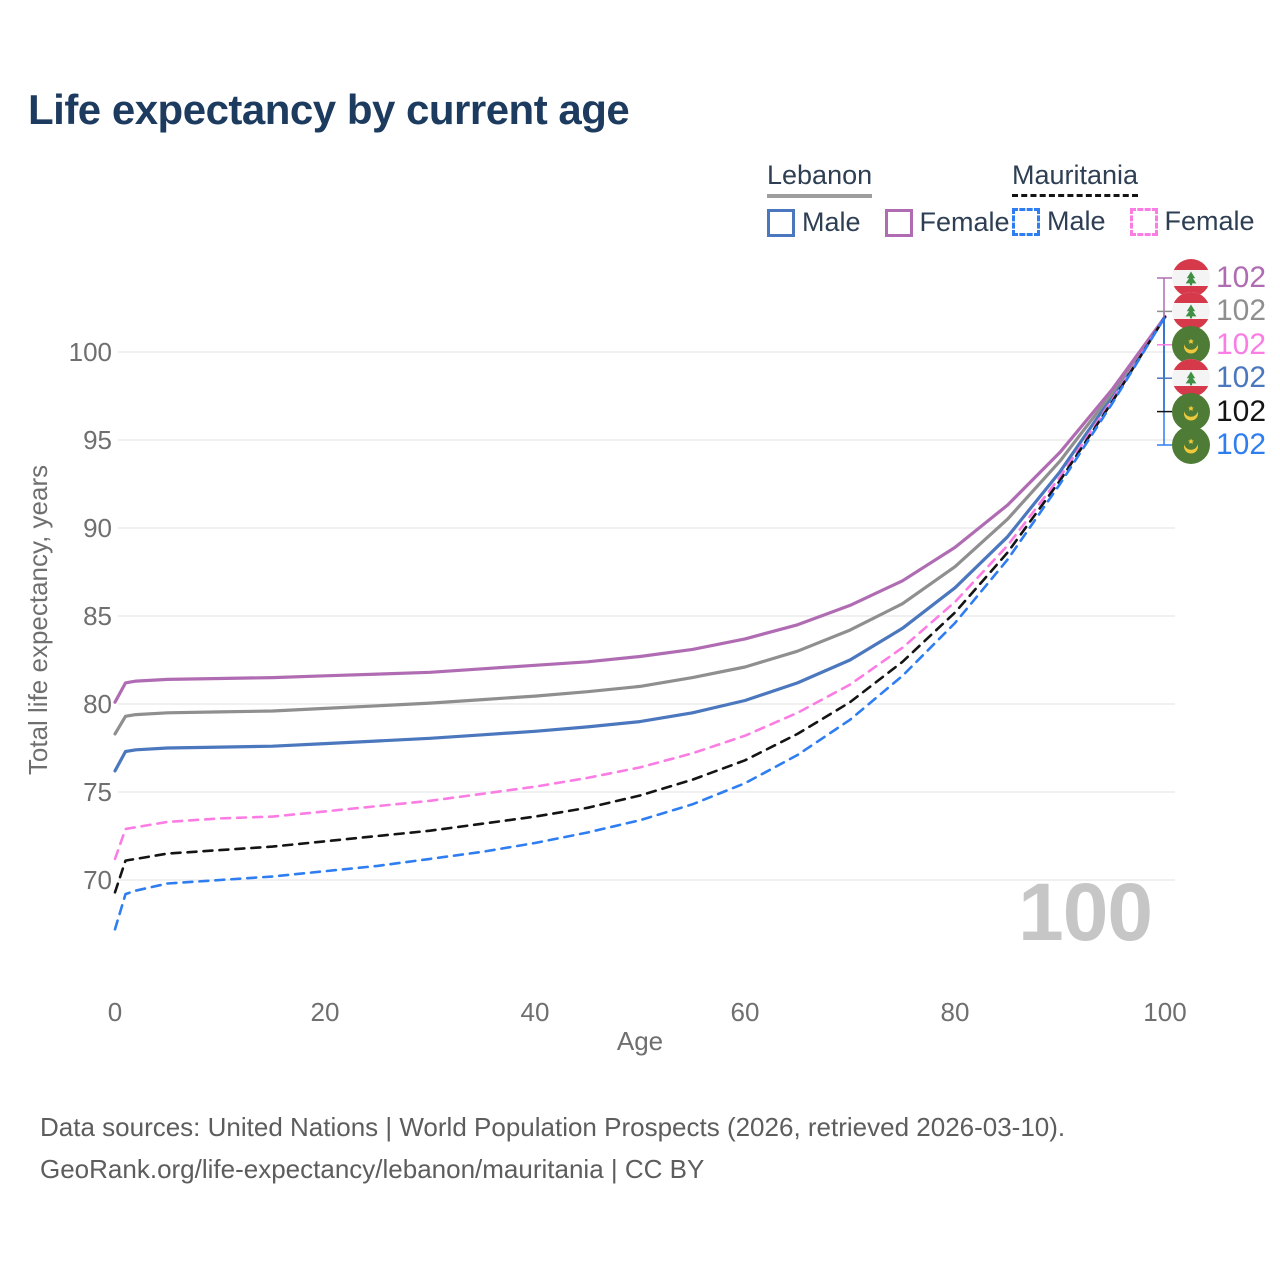 This screenshot has height=1280, width=1280. Describe the element at coordinates (831, 222) in the screenshot. I see `legend-label-lebanon-male: Male` at that location.